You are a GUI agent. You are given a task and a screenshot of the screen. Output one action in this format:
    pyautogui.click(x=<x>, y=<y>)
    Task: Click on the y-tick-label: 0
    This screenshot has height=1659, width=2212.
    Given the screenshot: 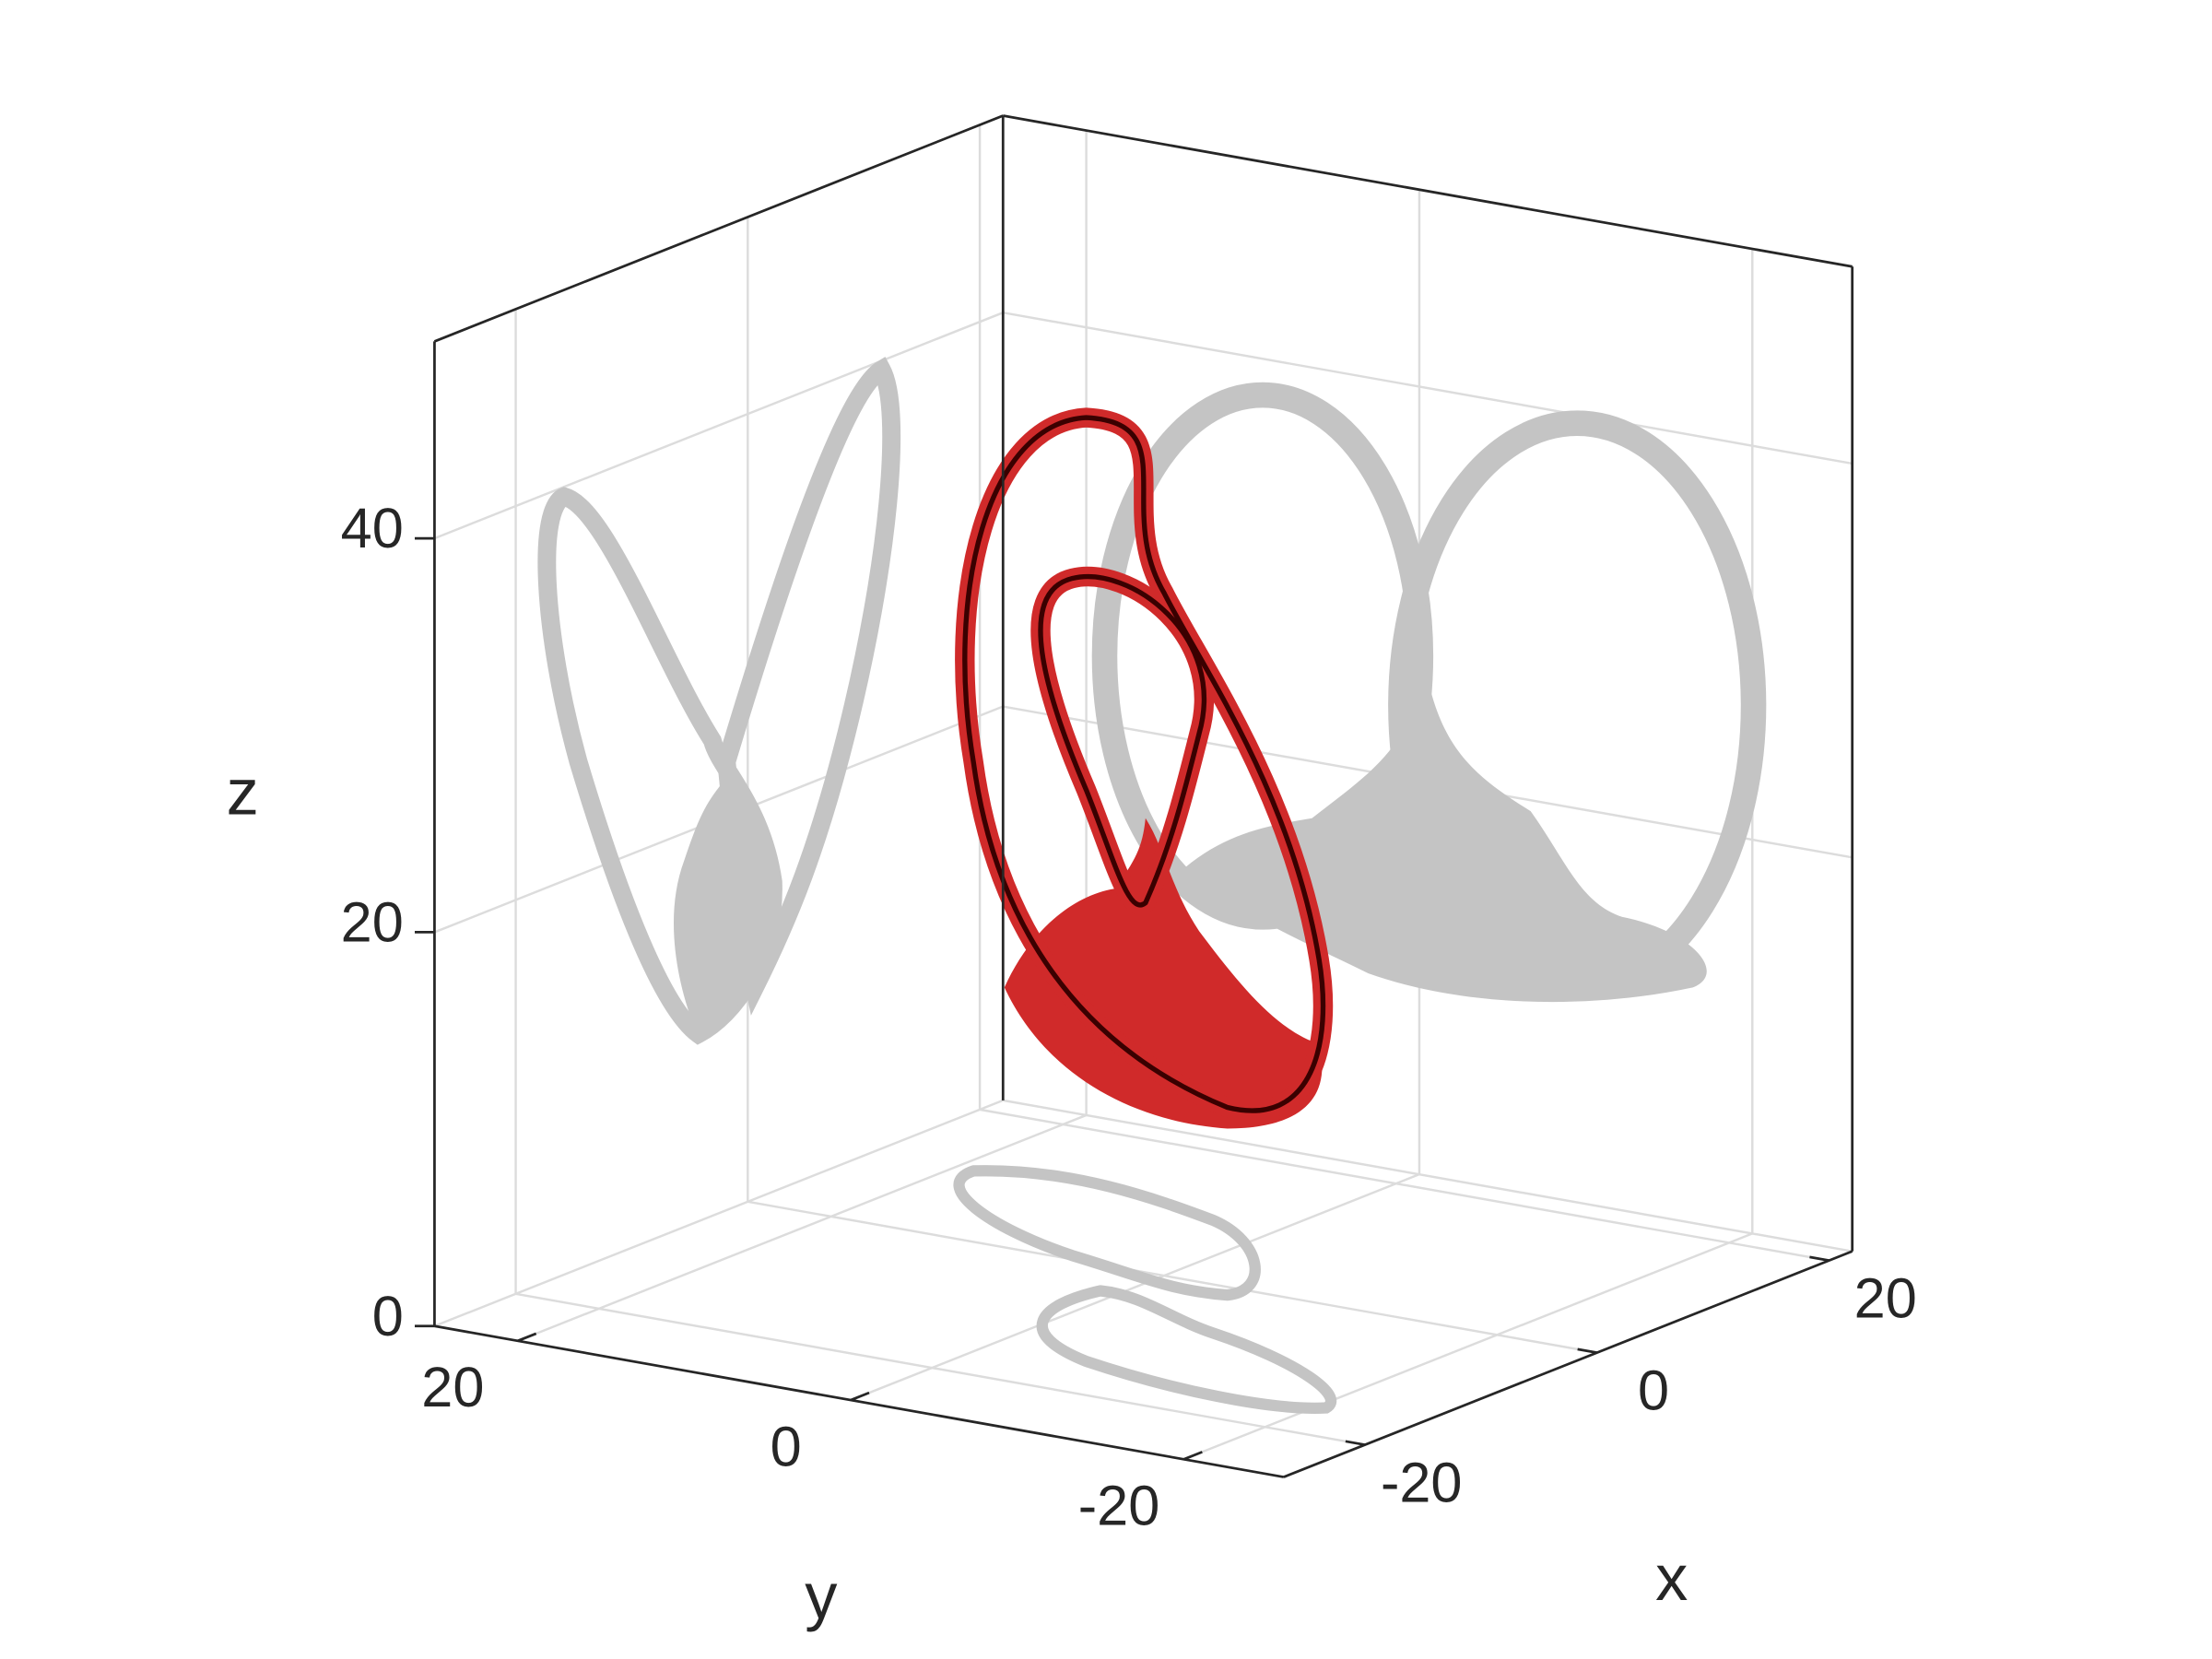 What is the action you would take?
    pyautogui.click(x=786, y=1446)
    